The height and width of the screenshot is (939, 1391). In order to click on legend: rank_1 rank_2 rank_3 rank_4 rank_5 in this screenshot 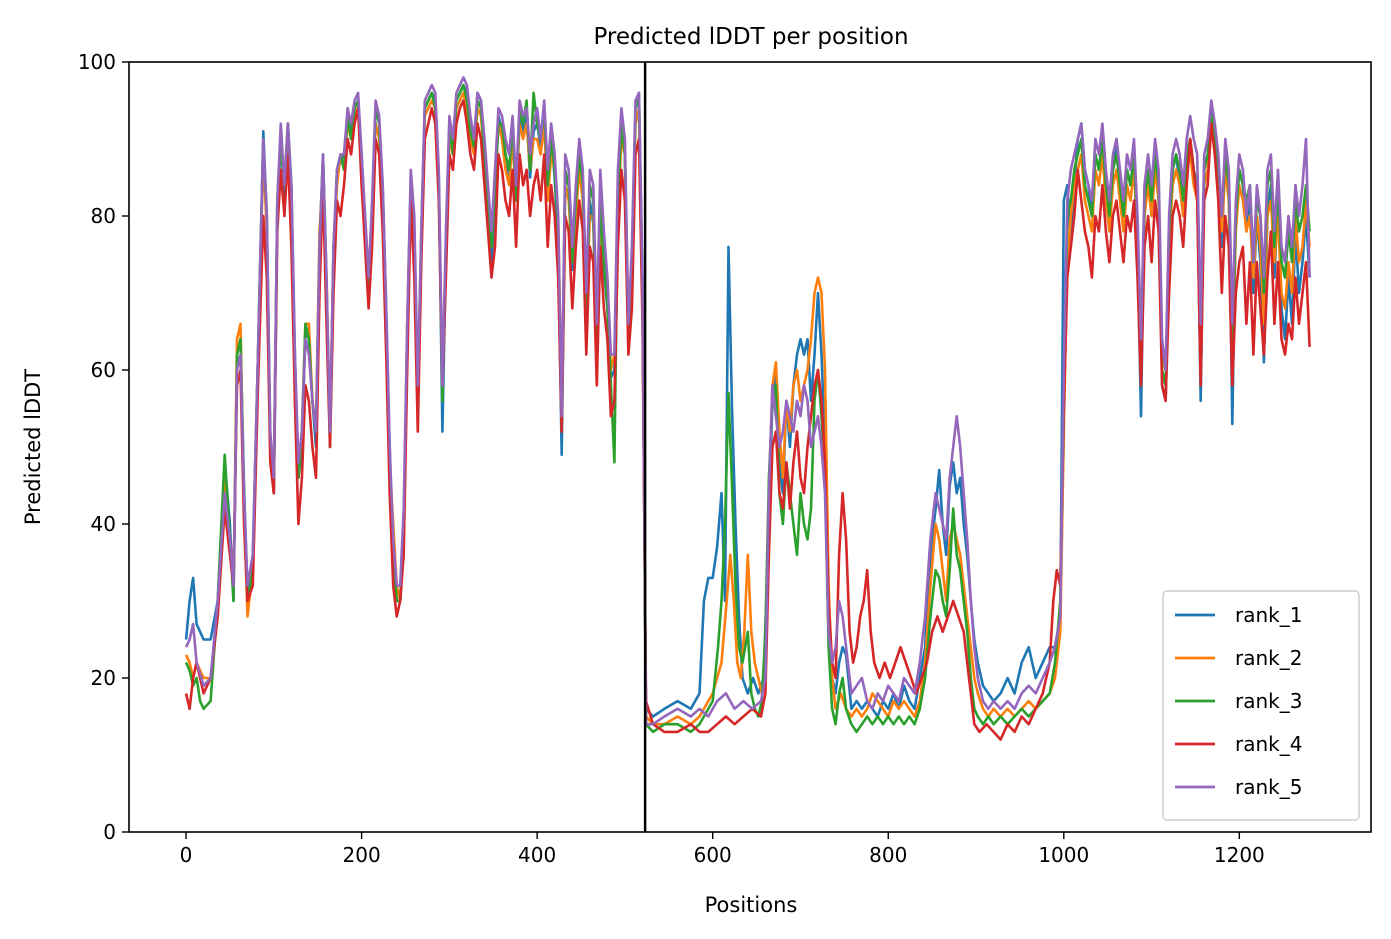, I will do `click(1261, 705)`.